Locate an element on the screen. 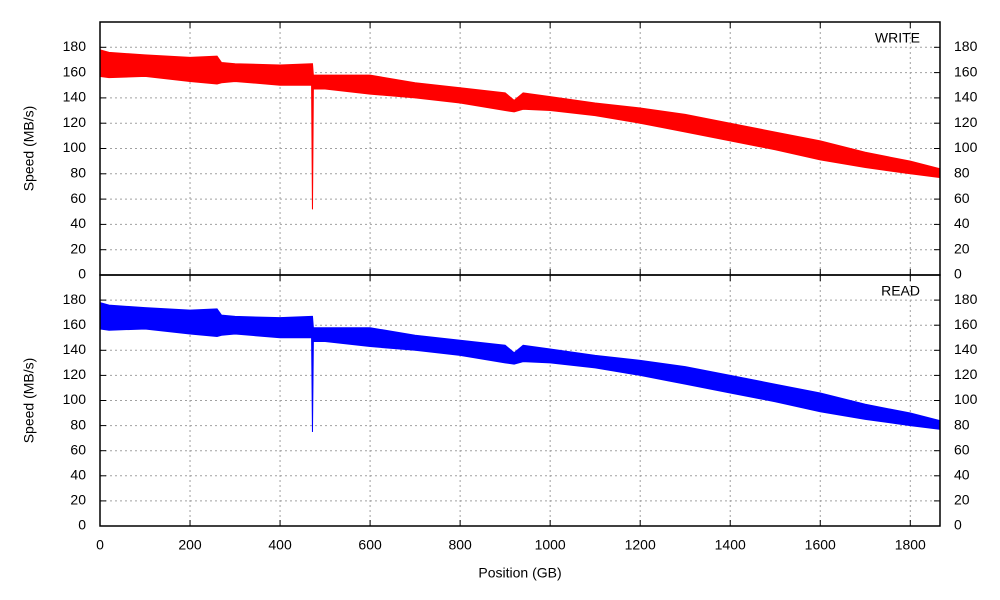  x-tick-label: 1800 is located at coordinates (910, 545).